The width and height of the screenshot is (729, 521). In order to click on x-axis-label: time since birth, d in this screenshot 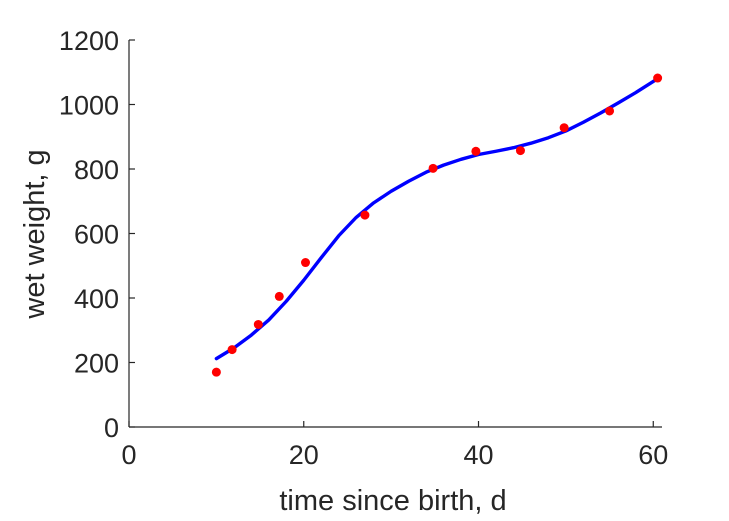, I will do `click(392, 501)`.